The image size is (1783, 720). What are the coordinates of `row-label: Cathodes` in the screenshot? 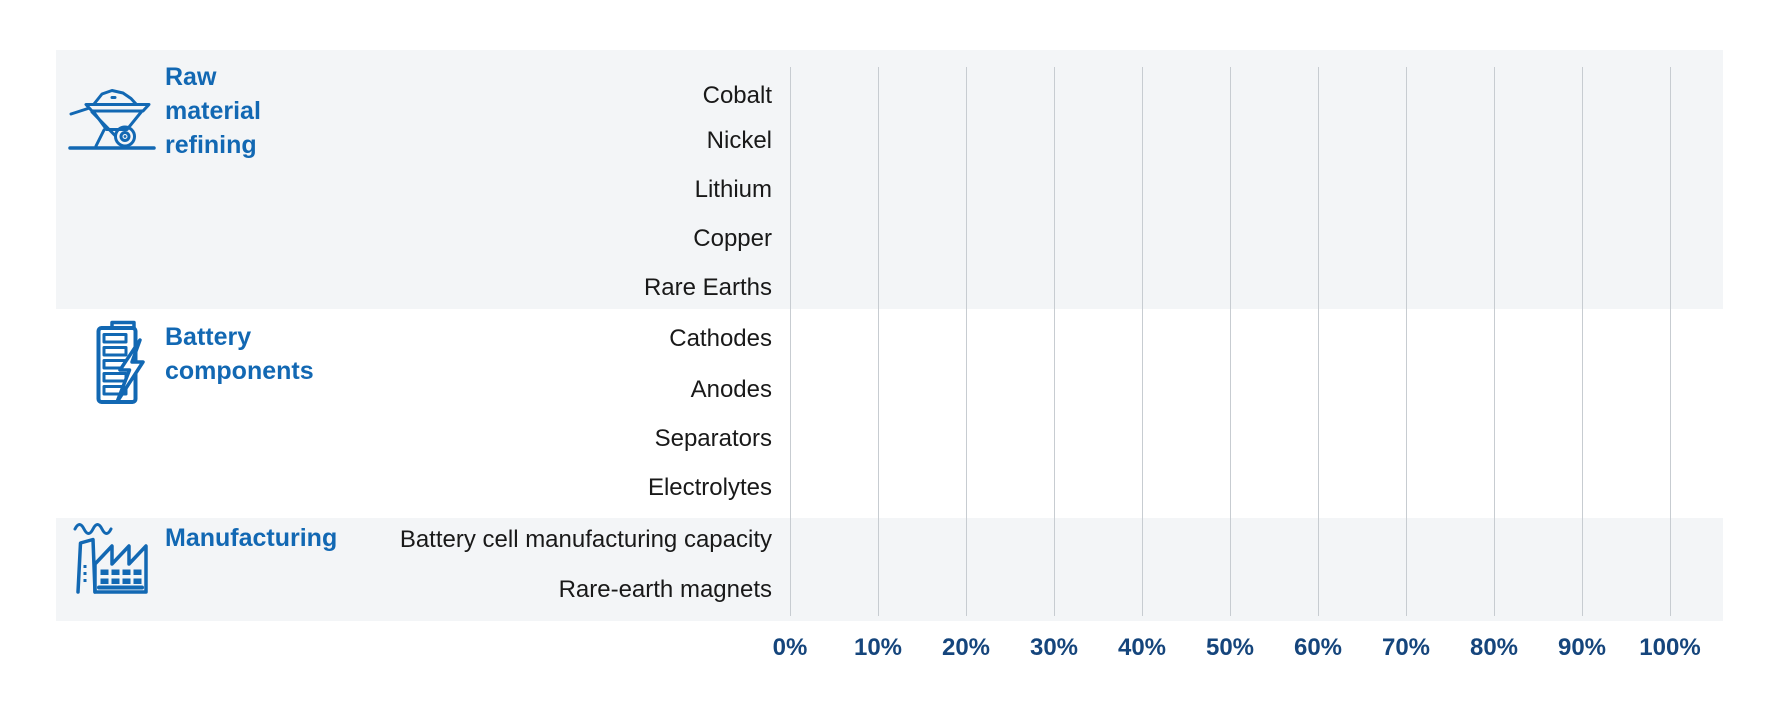 It's located at (720, 338).